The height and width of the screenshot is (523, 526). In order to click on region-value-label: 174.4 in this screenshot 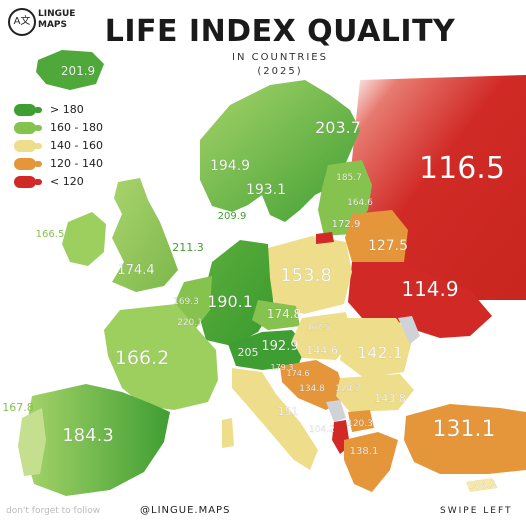, I will do `click(135, 270)`.